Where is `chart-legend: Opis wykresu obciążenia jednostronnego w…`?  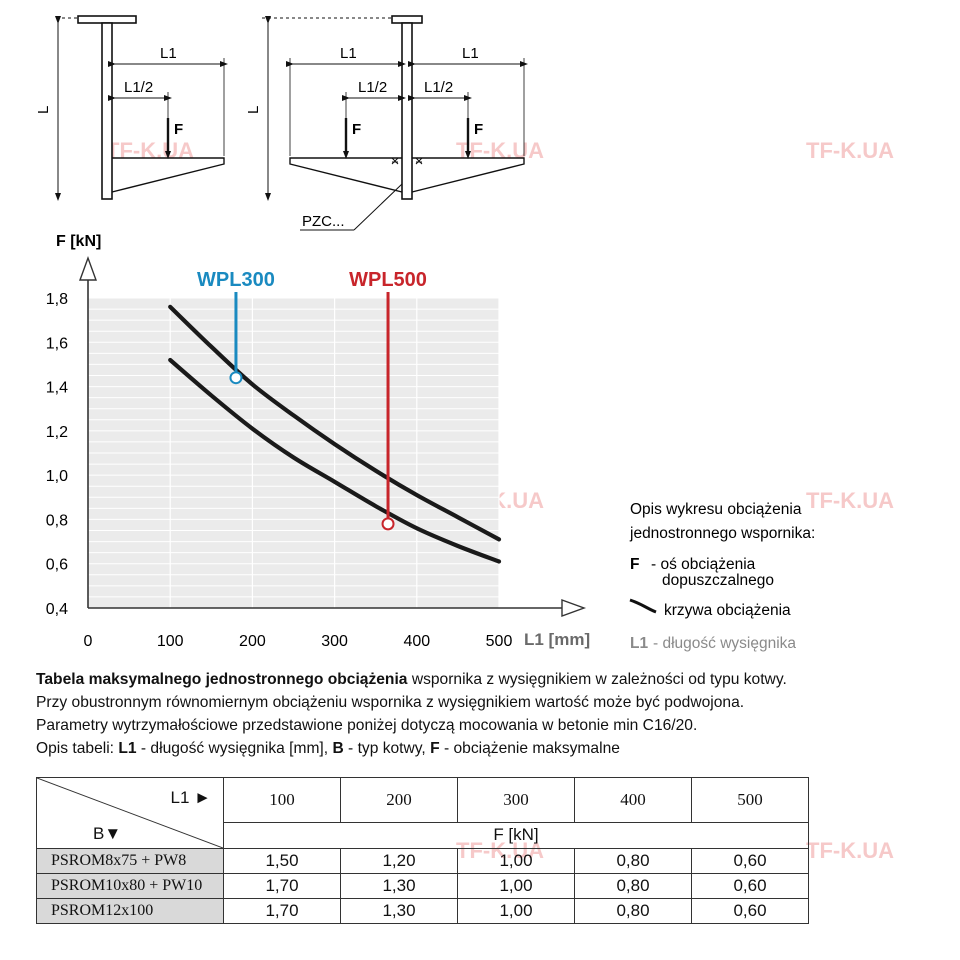 chart-legend: Opis wykresu obciążenia jednostronnego w… is located at coordinates (722, 576).